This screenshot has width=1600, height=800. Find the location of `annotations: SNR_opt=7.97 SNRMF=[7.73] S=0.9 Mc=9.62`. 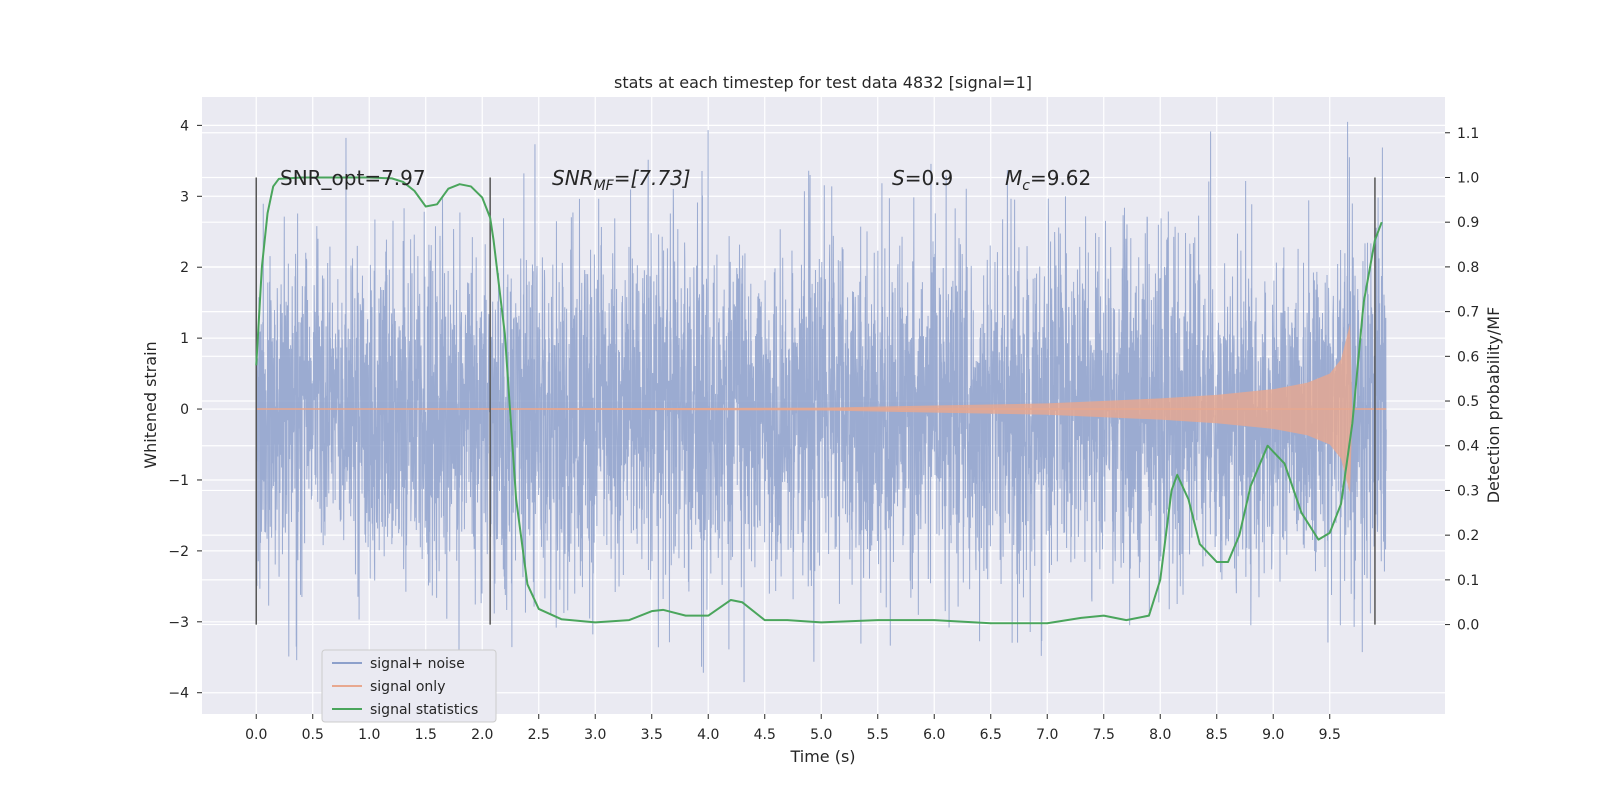

annotations: SNR_opt=7.97 SNRMF=[7.73] S=0.9 Mc=9.62 is located at coordinates (685, 180).